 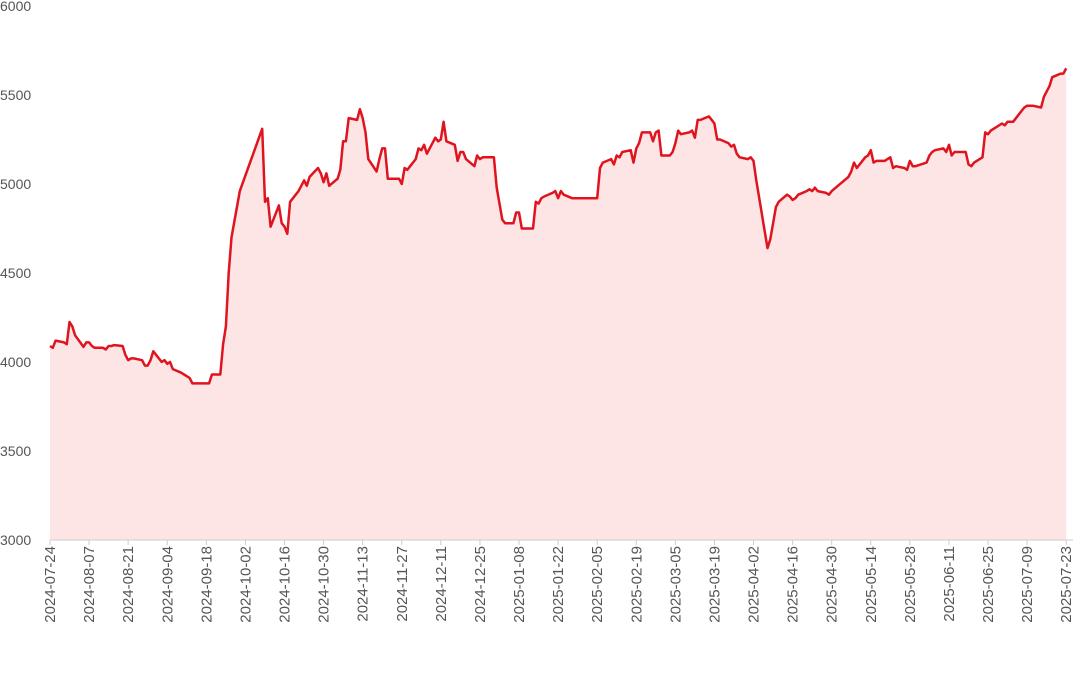 What do you see at coordinates (480, 584) in the screenshot?
I see `x-tick-label: 2024-12-25` at bounding box center [480, 584].